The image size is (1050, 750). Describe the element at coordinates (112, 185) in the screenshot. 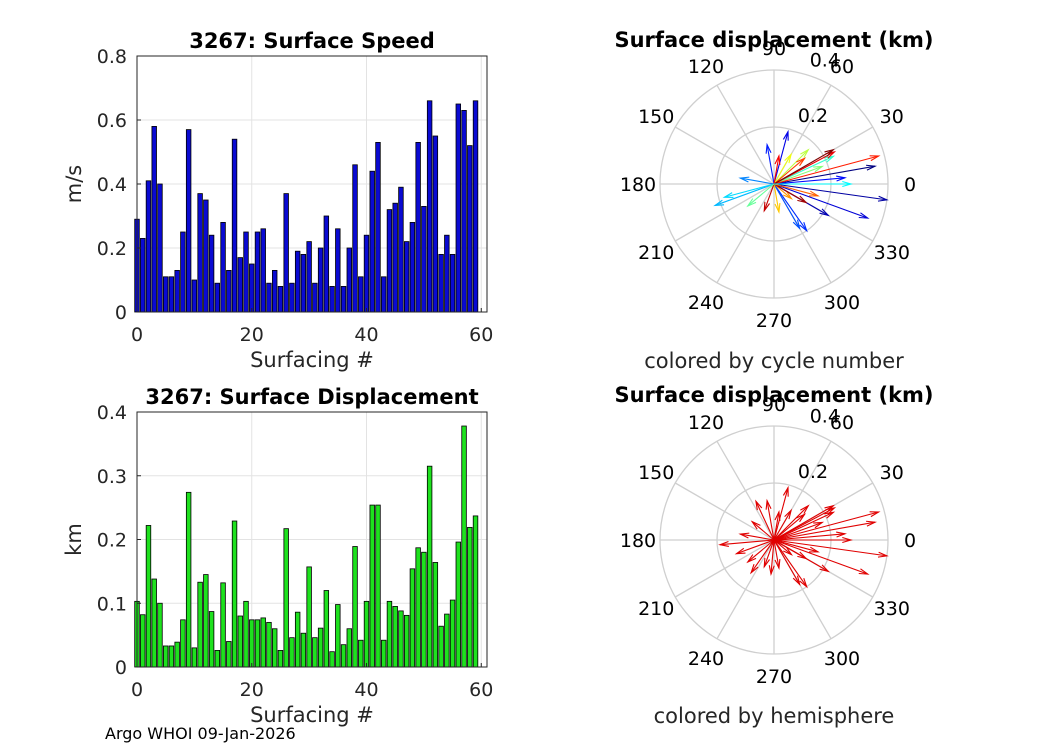

I see `speed-ytick-label: 0.4` at that location.